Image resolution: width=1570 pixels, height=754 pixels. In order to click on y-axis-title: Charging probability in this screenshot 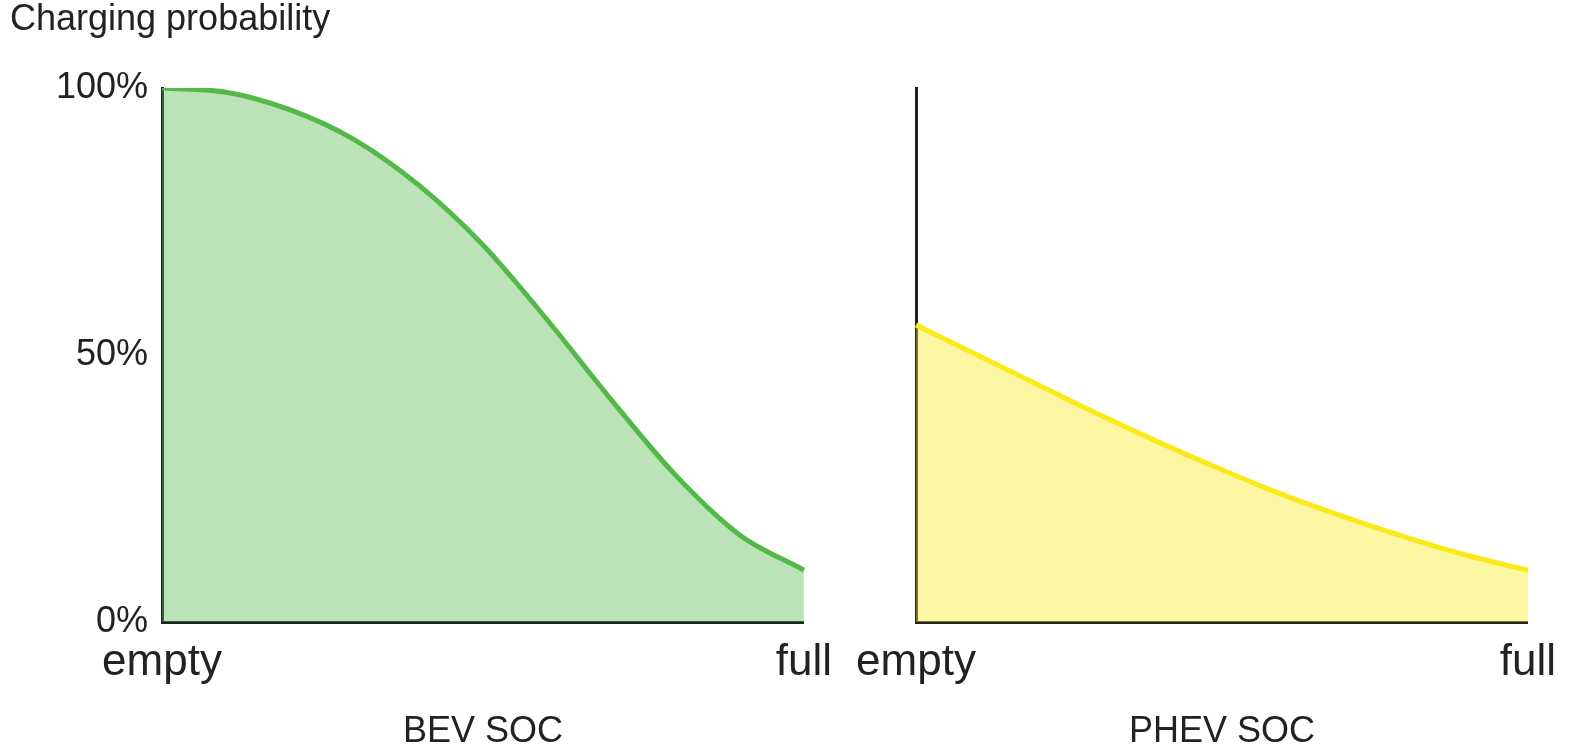, I will do `click(170, 19)`.